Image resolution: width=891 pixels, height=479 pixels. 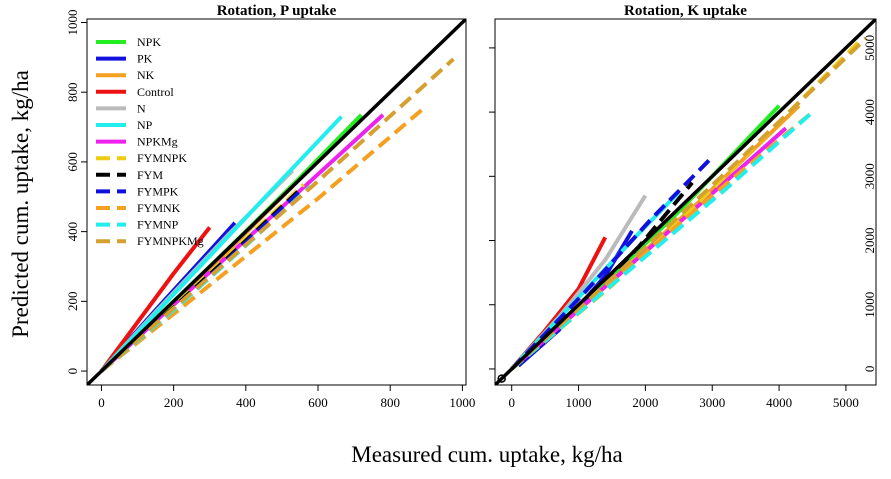 What do you see at coordinates (159, 208) in the screenshot?
I see `legend-label: FYMNK` at bounding box center [159, 208].